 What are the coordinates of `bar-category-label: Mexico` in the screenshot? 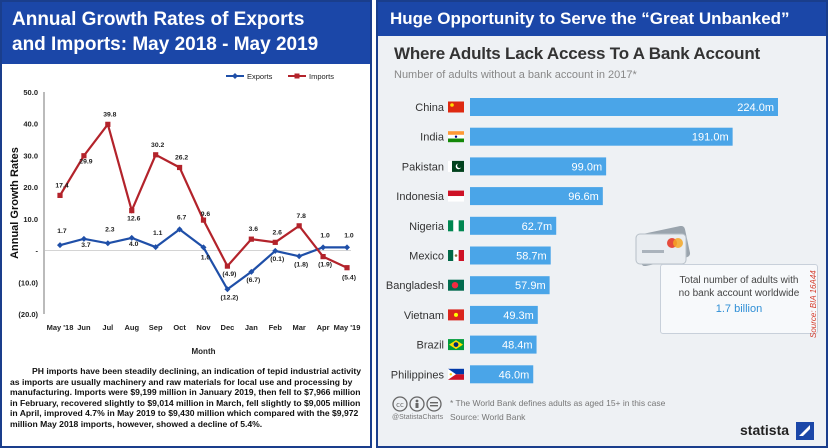 It's located at (426, 257).